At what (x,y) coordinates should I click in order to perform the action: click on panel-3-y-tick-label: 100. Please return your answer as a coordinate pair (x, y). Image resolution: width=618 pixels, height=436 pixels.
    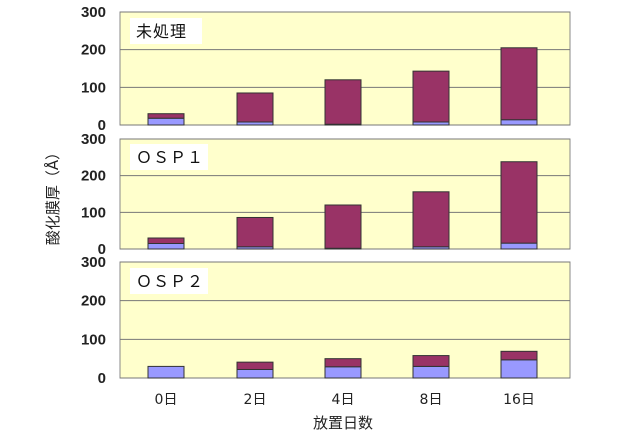
    Looking at the image, I should click on (93, 339).